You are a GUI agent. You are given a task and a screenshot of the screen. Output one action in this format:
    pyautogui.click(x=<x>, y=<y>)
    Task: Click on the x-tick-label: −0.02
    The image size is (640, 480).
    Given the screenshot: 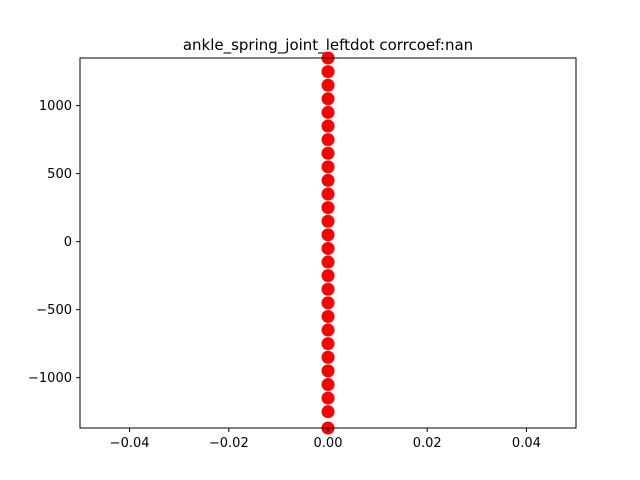 What is the action you would take?
    pyautogui.click(x=229, y=443)
    